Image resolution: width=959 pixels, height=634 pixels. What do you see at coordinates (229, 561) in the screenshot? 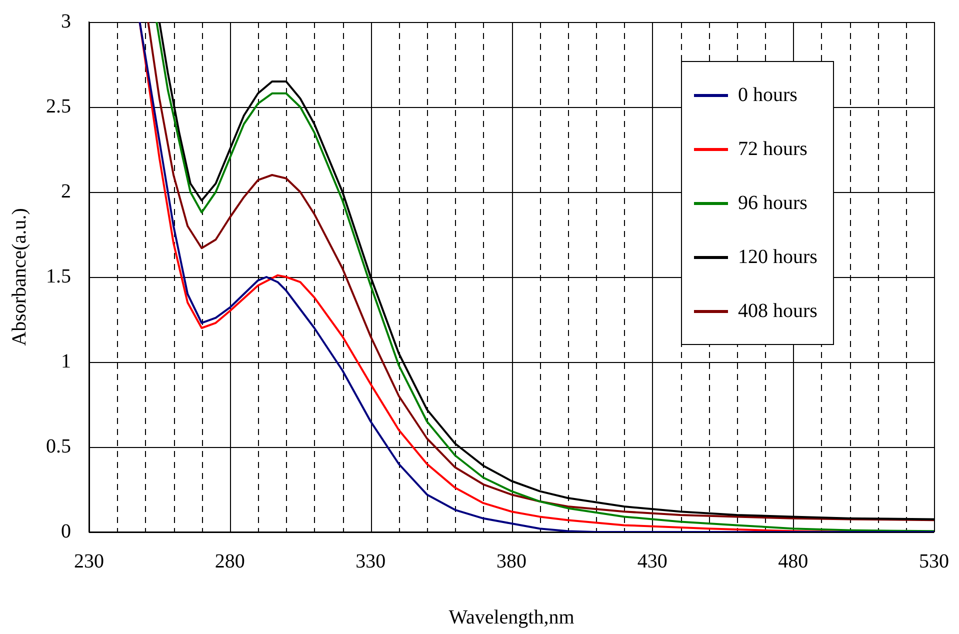
I see `x-tick-label: 280` at bounding box center [229, 561].